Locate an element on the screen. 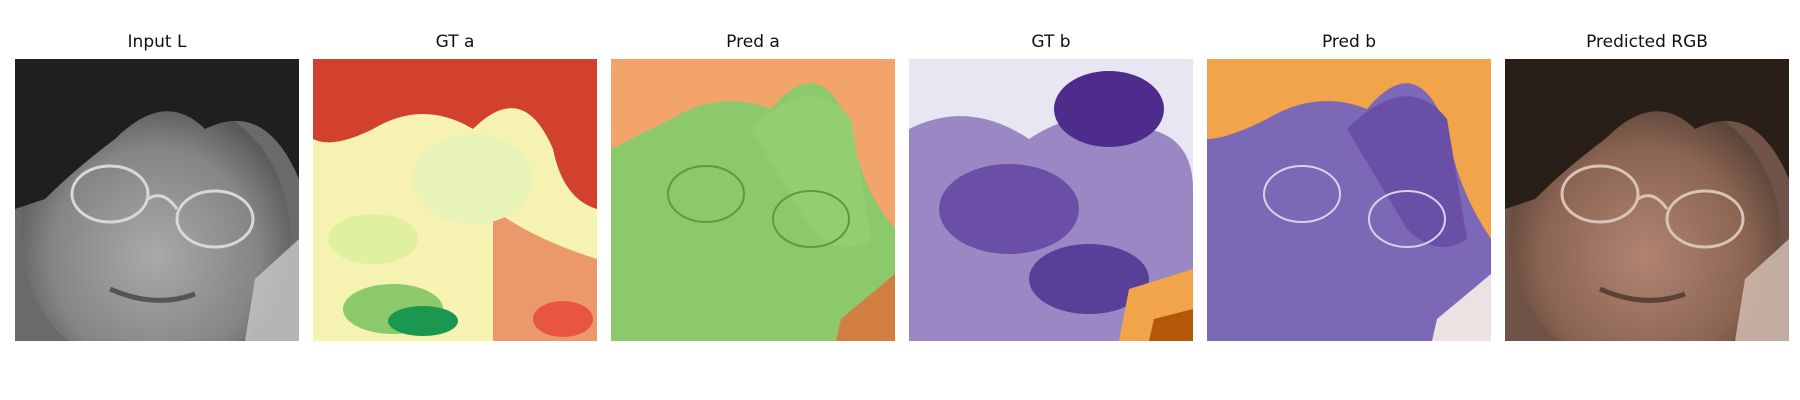 This screenshot has width=1800, height=400. panel-title: GT b is located at coordinates (1051, 42).